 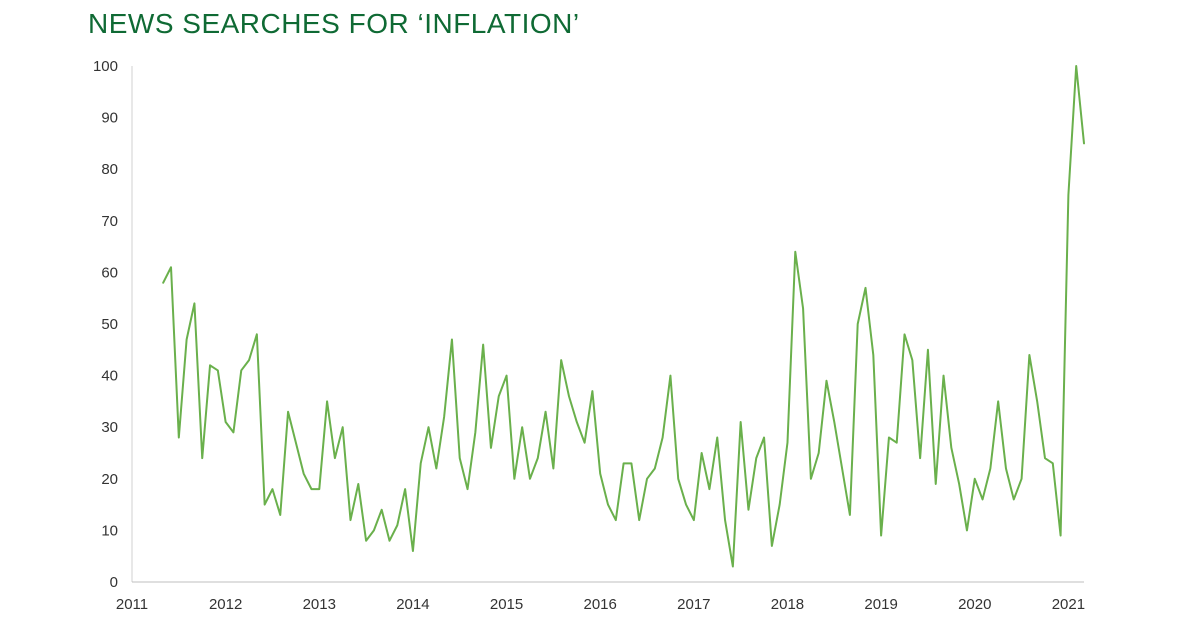 I want to click on x-tick-label: 2021, so click(x=1068, y=604).